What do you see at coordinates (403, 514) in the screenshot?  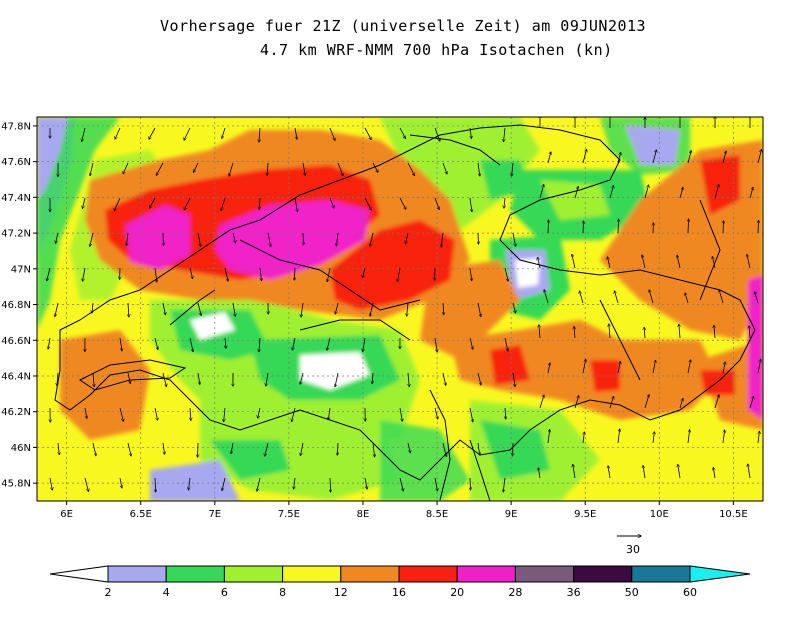 I see `longitude-labels: 6E 6.5E 7E 7.5E 8E 8.5E 9E 9.5E 10E 10.5E` at bounding box center [403, 514].